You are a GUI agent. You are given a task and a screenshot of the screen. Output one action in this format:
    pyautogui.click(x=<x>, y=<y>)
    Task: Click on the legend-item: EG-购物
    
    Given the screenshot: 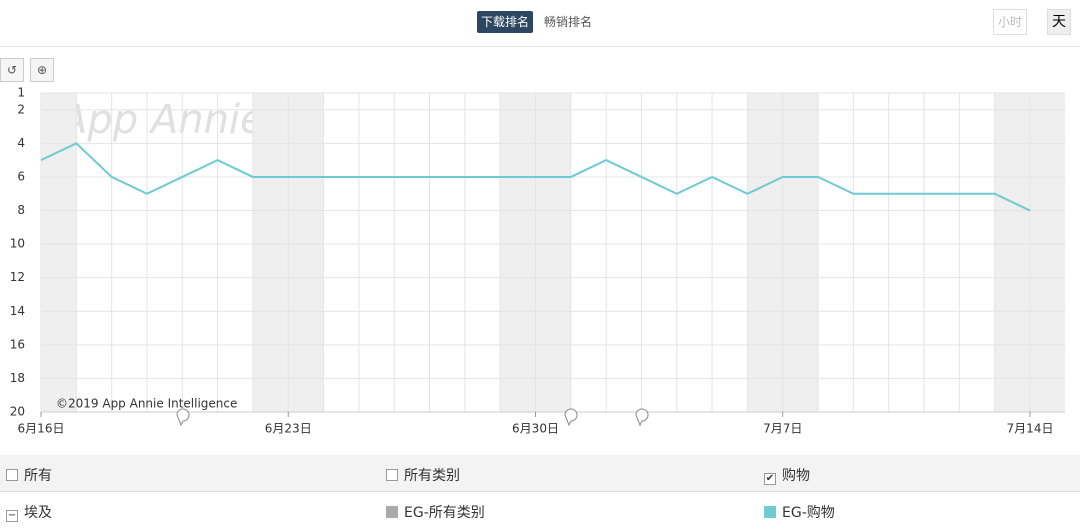 What is the action you would take?
    pyautogui.click(x=799, y=512)
    